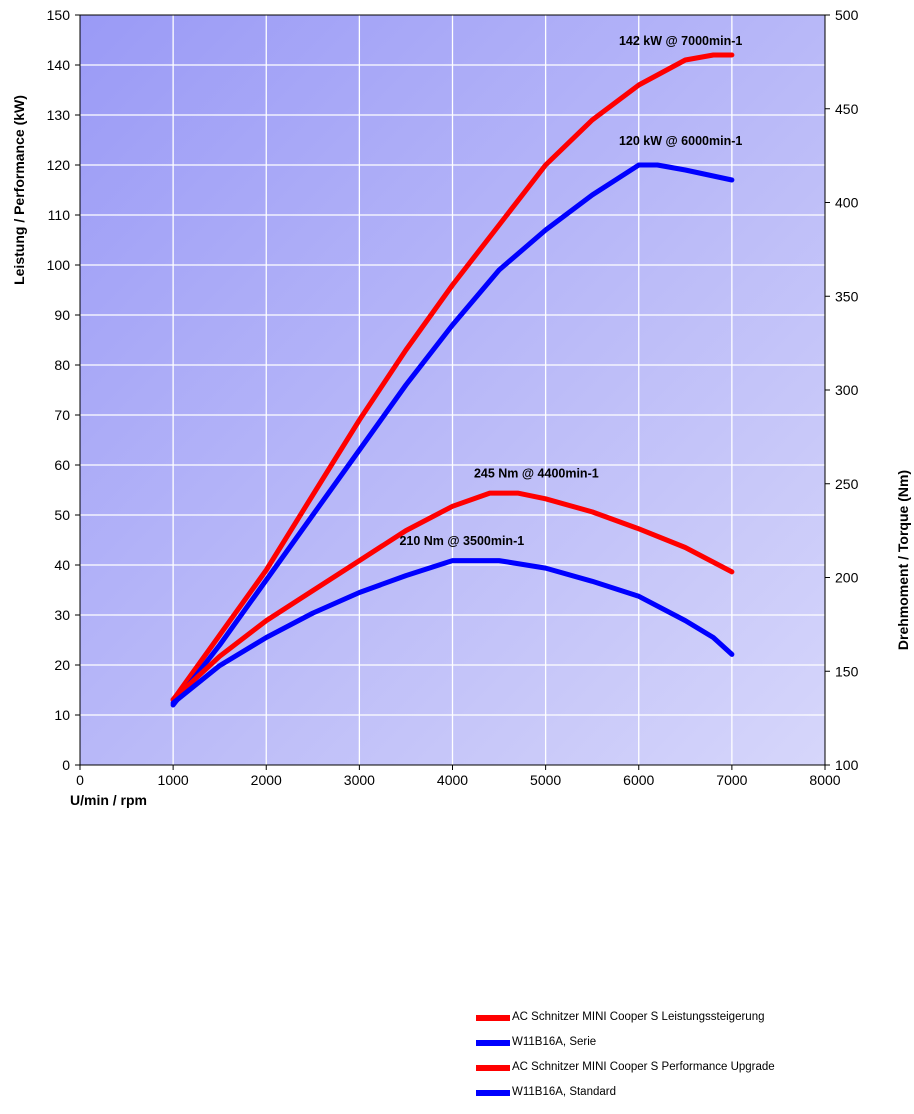 This screenshot has height=1114, width=914. Describe the element at coordinates (173, 780) in the screenshot. I see `x-tick-label: 1000` at that location.